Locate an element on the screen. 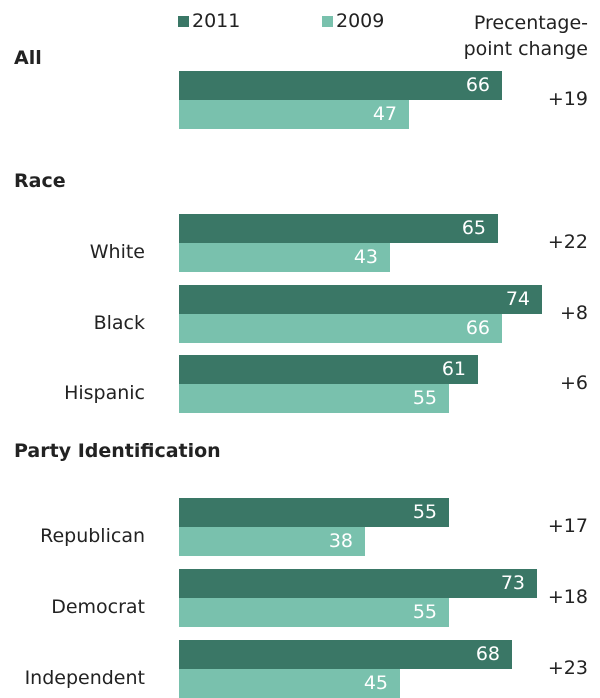 This screenshot has width=600, height=698. bar-2009-democrat is located at coordinates (314, 612).